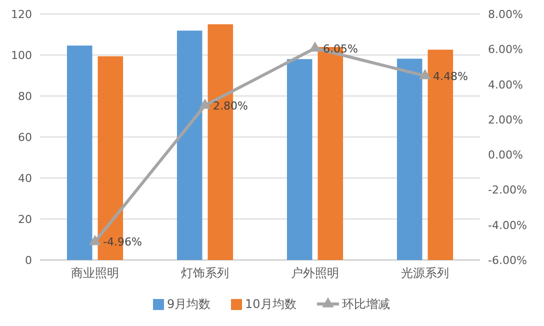 This screenshot has width=544, height=326. What do you see at coordinates (25, 96) in the screenshot?
I see `y-tick-label: 80` at bounding box center [25, 96].